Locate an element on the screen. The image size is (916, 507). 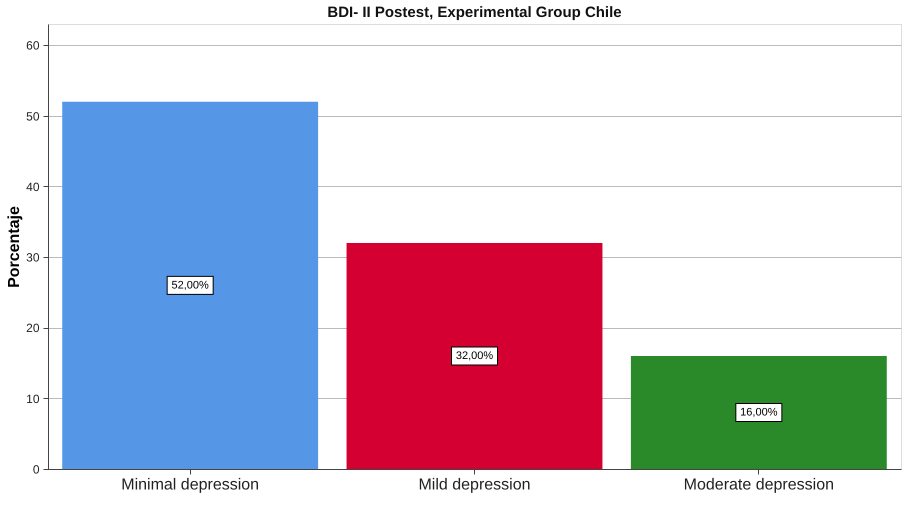
y-axis-title: Porcentaje is located at coordinates (15, 247).